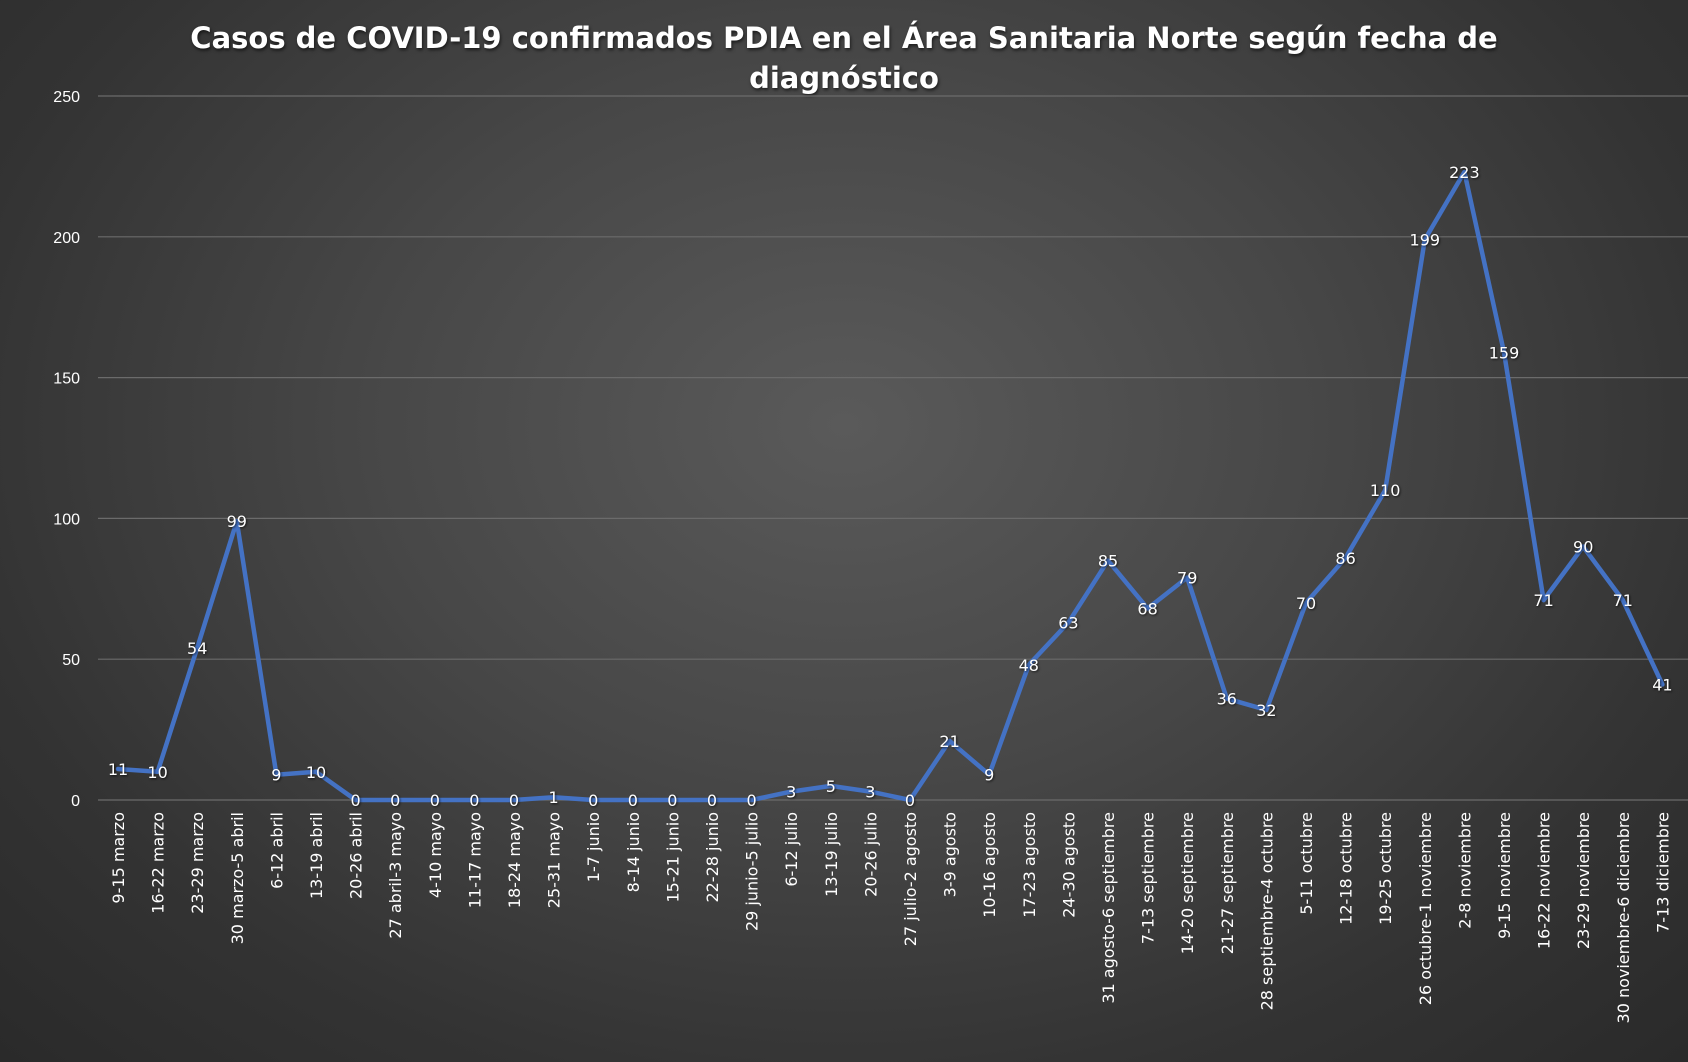  I want to click on y-tick-label: 50, so click(71, 660).